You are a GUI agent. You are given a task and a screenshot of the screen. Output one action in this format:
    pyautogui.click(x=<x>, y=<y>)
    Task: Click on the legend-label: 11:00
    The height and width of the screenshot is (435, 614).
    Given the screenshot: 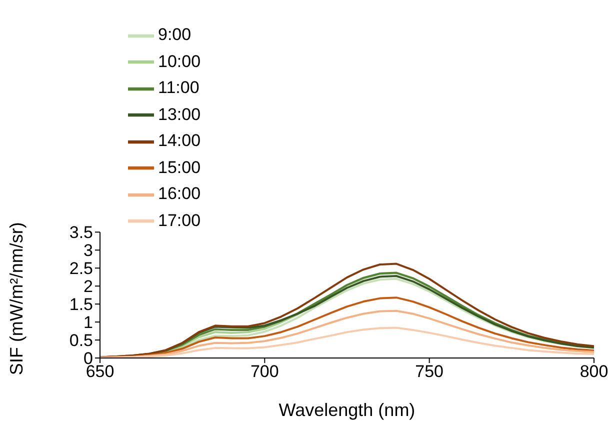 What is the action you would take?
    pyautogui.click(x=179, y=88)
    